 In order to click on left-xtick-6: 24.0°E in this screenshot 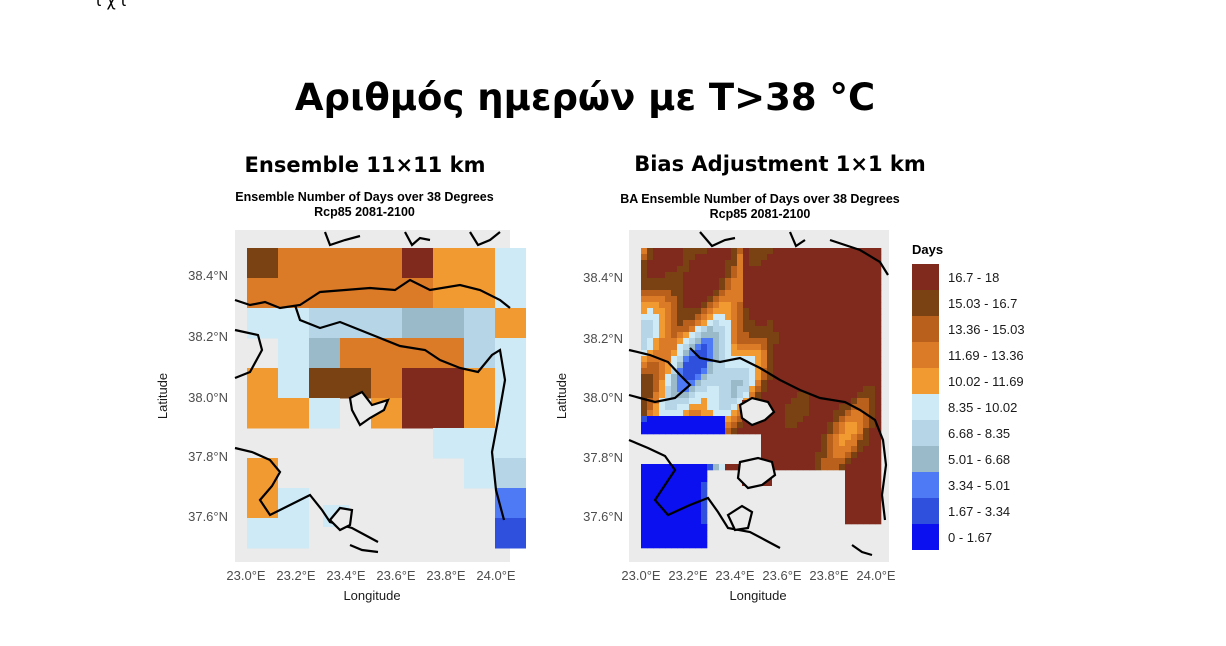, I will do `click(496, 575)`.